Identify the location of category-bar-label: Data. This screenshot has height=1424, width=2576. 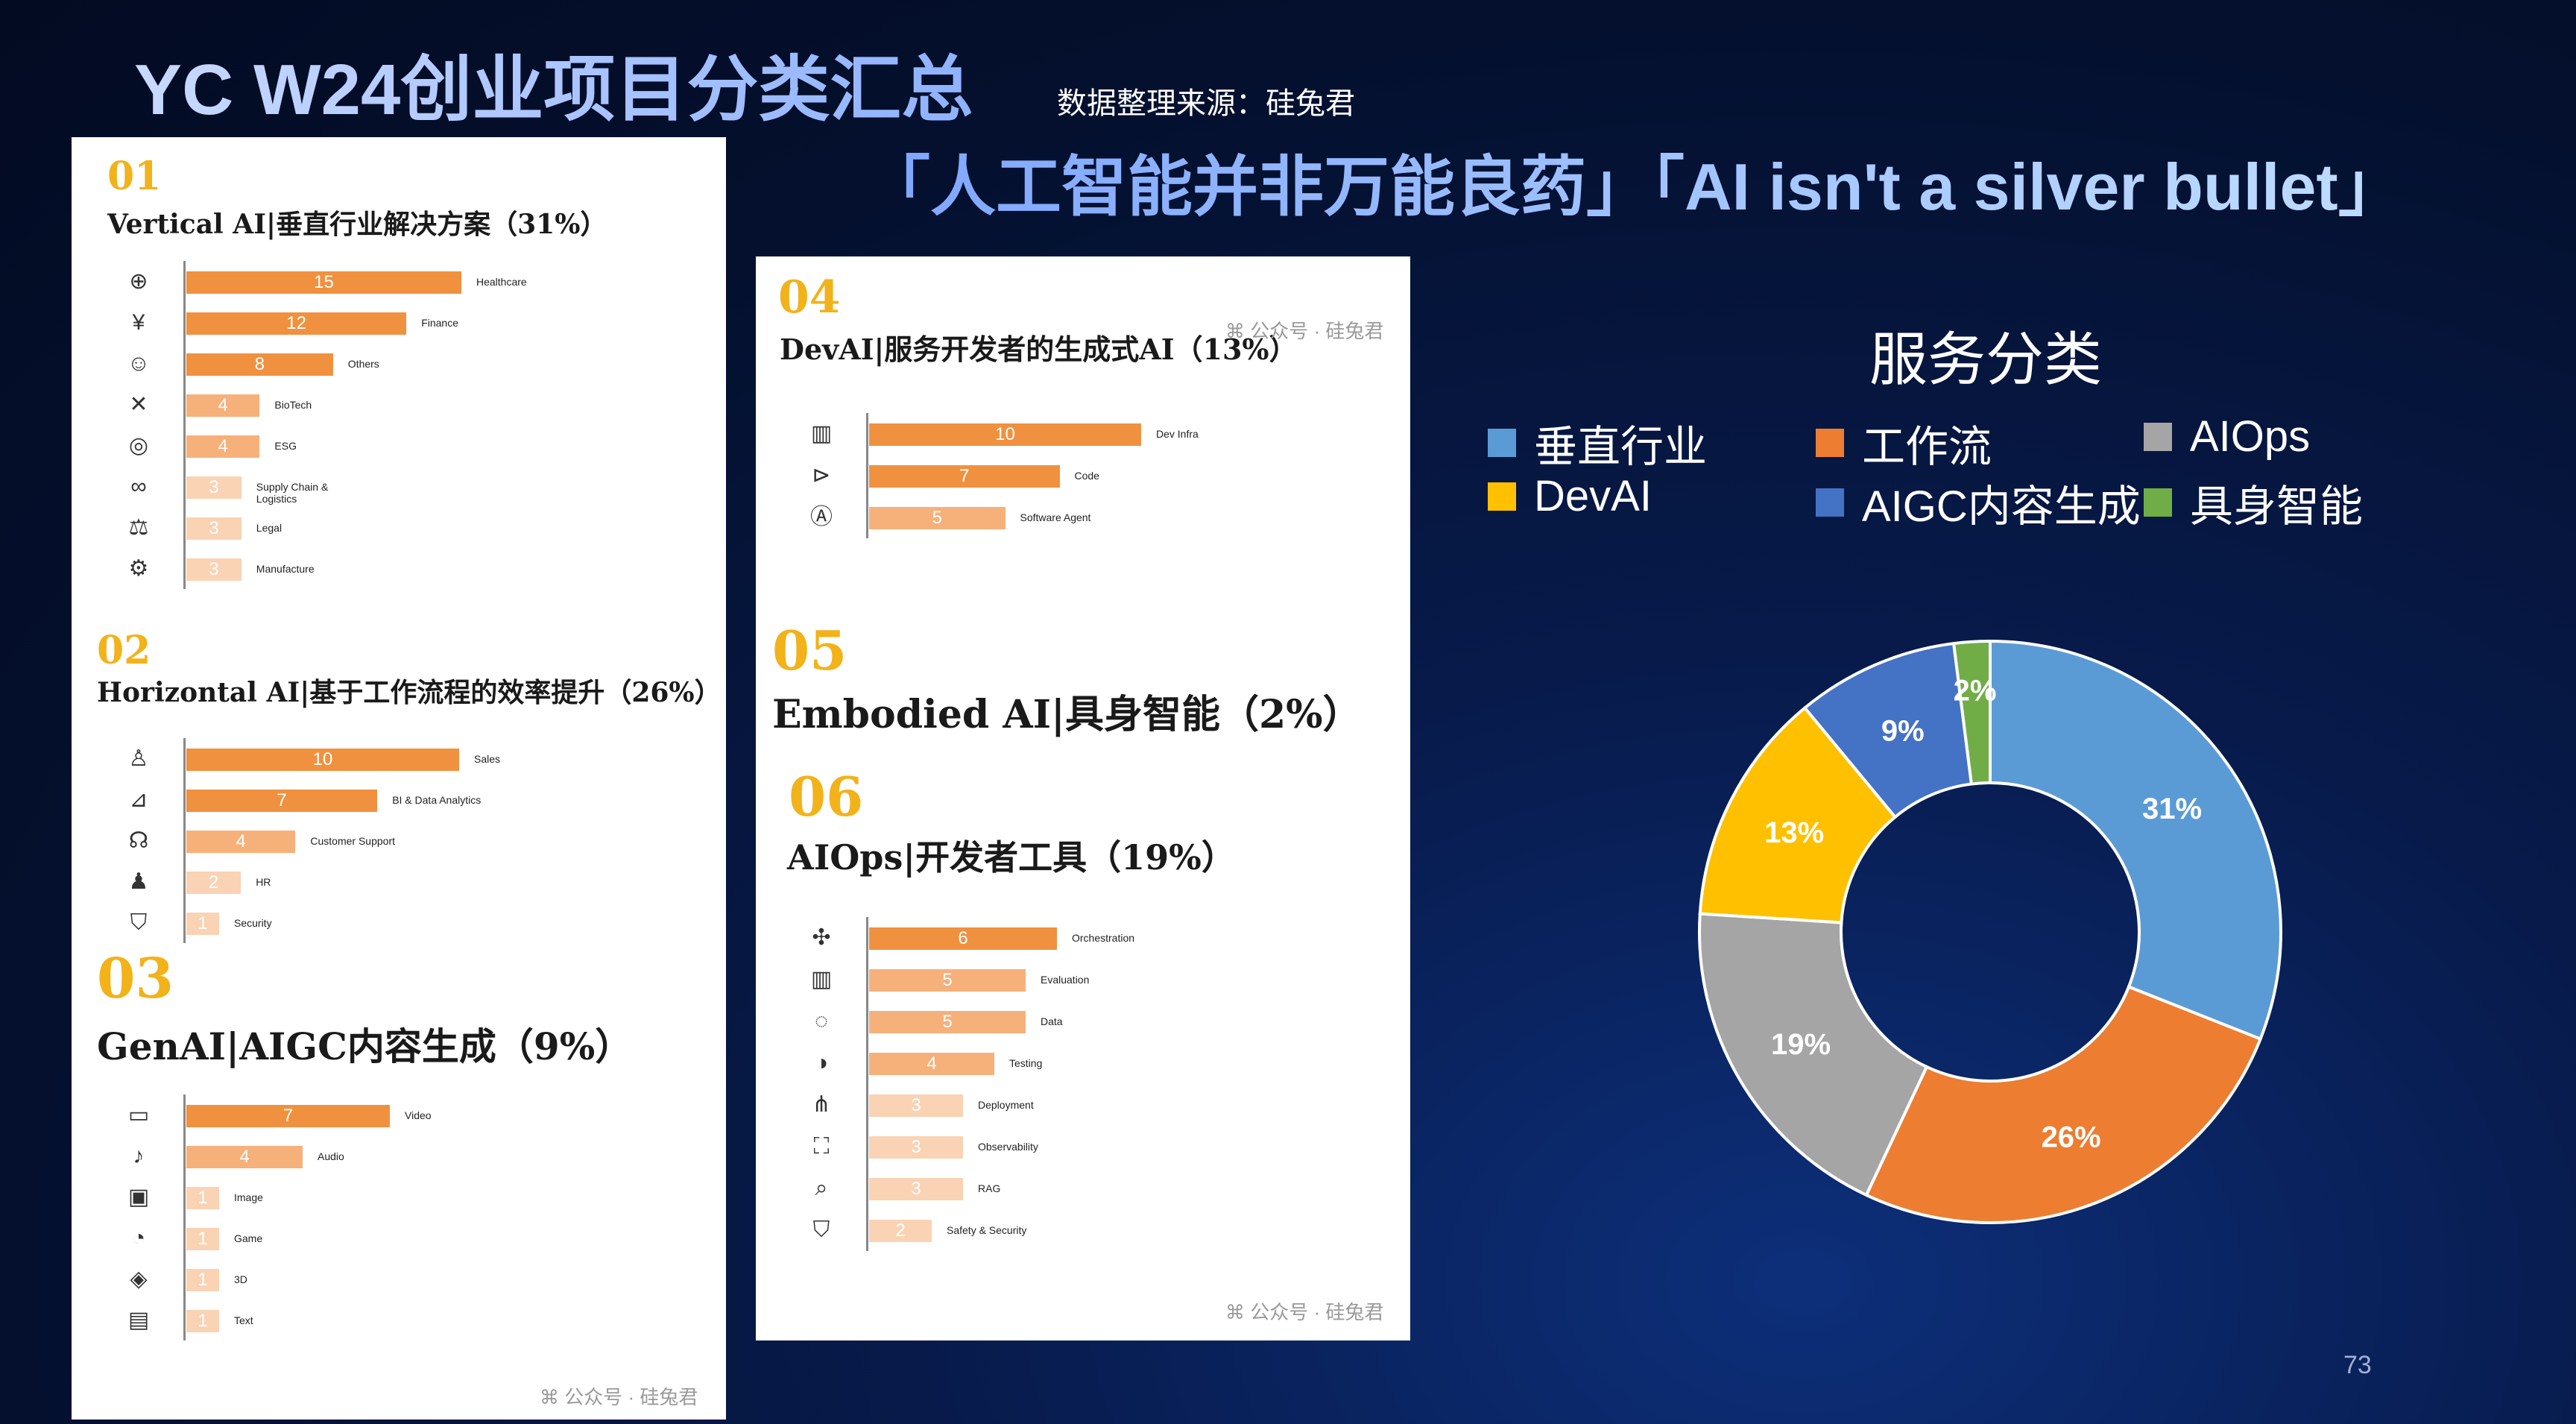
(1052, 1021).